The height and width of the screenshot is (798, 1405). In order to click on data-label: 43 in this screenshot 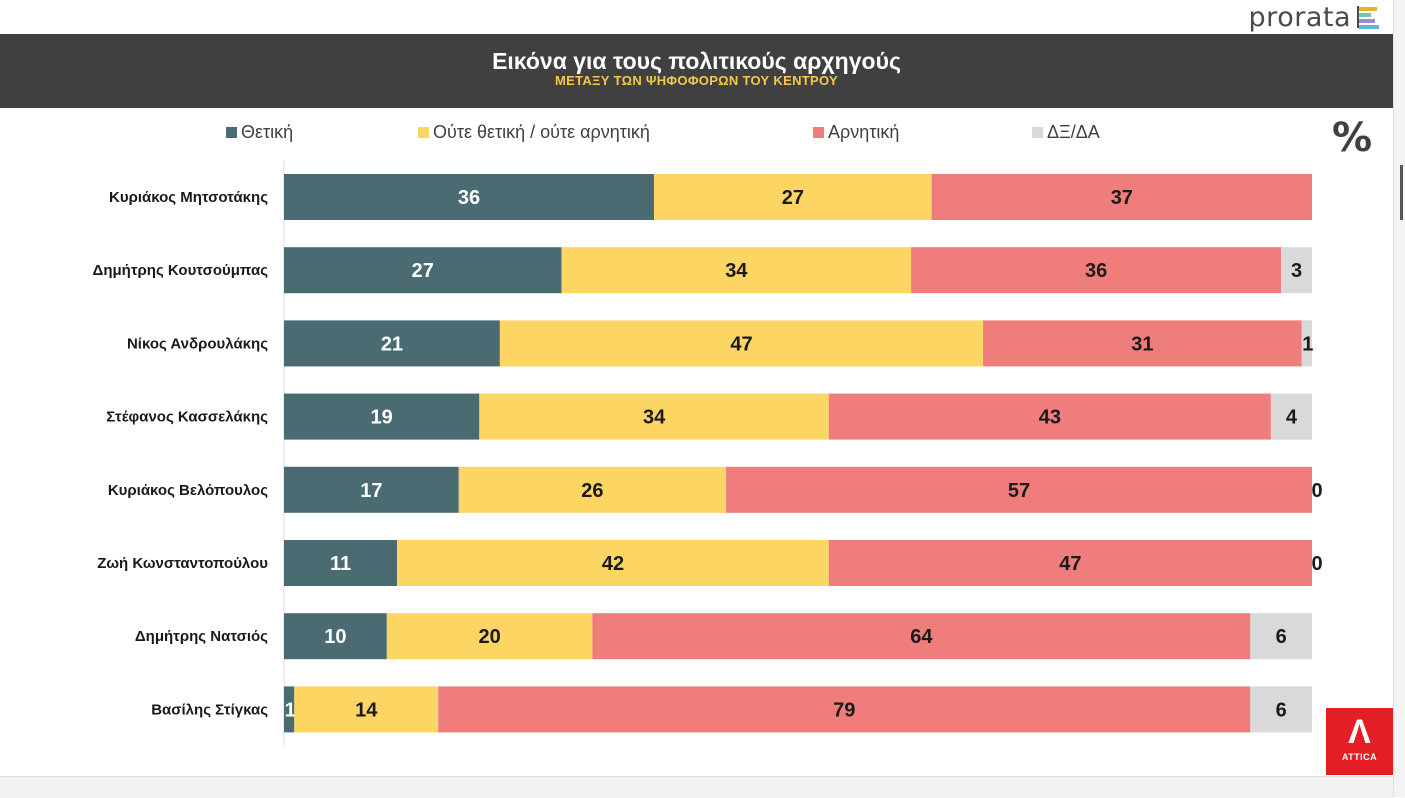, I will do `click(1050, 418)`.